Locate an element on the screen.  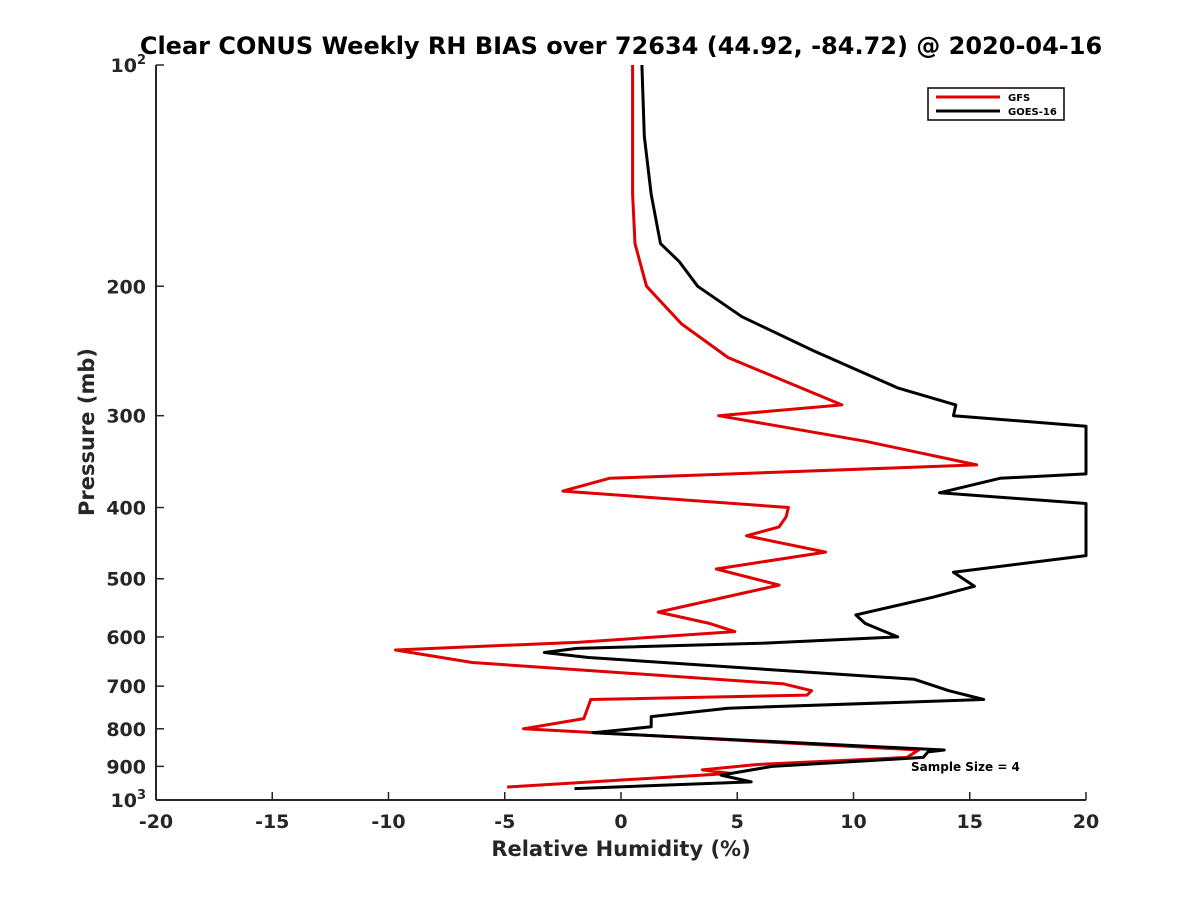
y-axis-ticks: 10² 200 300 400 500 600 700 800 900 10³ is located at coordinates (135, 432).